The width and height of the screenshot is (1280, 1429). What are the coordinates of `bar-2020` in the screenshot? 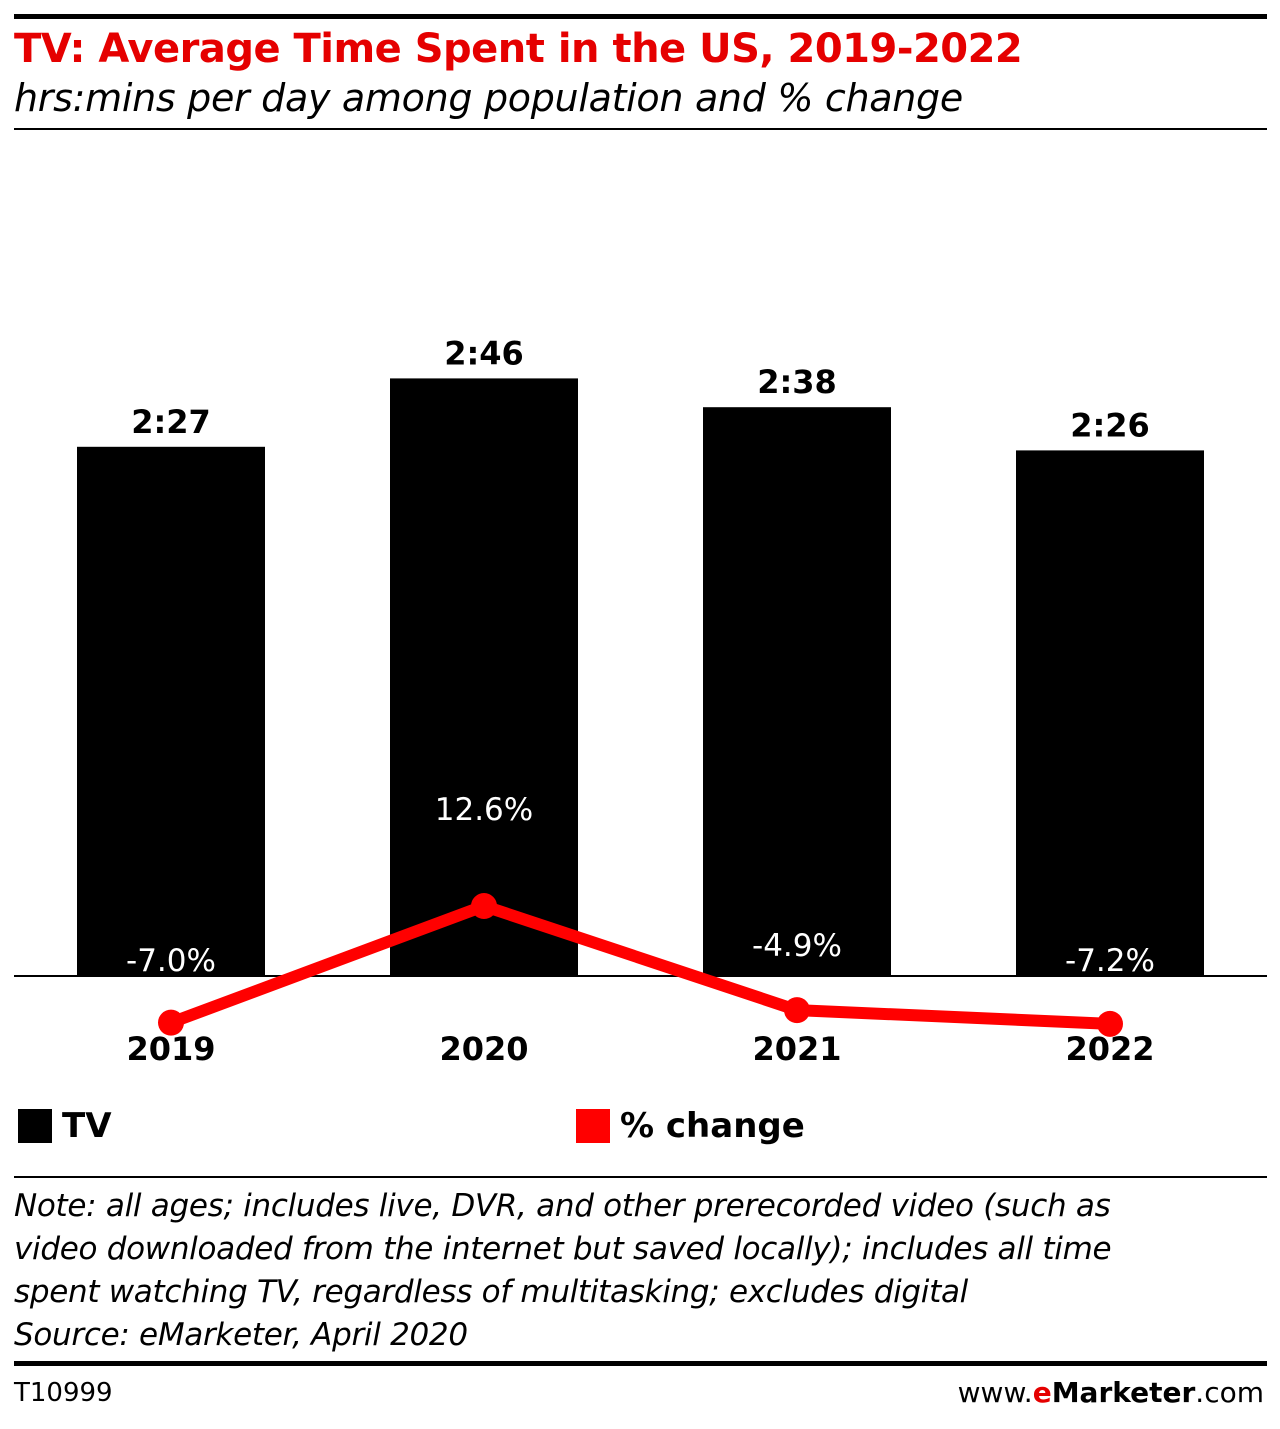 It's located at (484, 677).